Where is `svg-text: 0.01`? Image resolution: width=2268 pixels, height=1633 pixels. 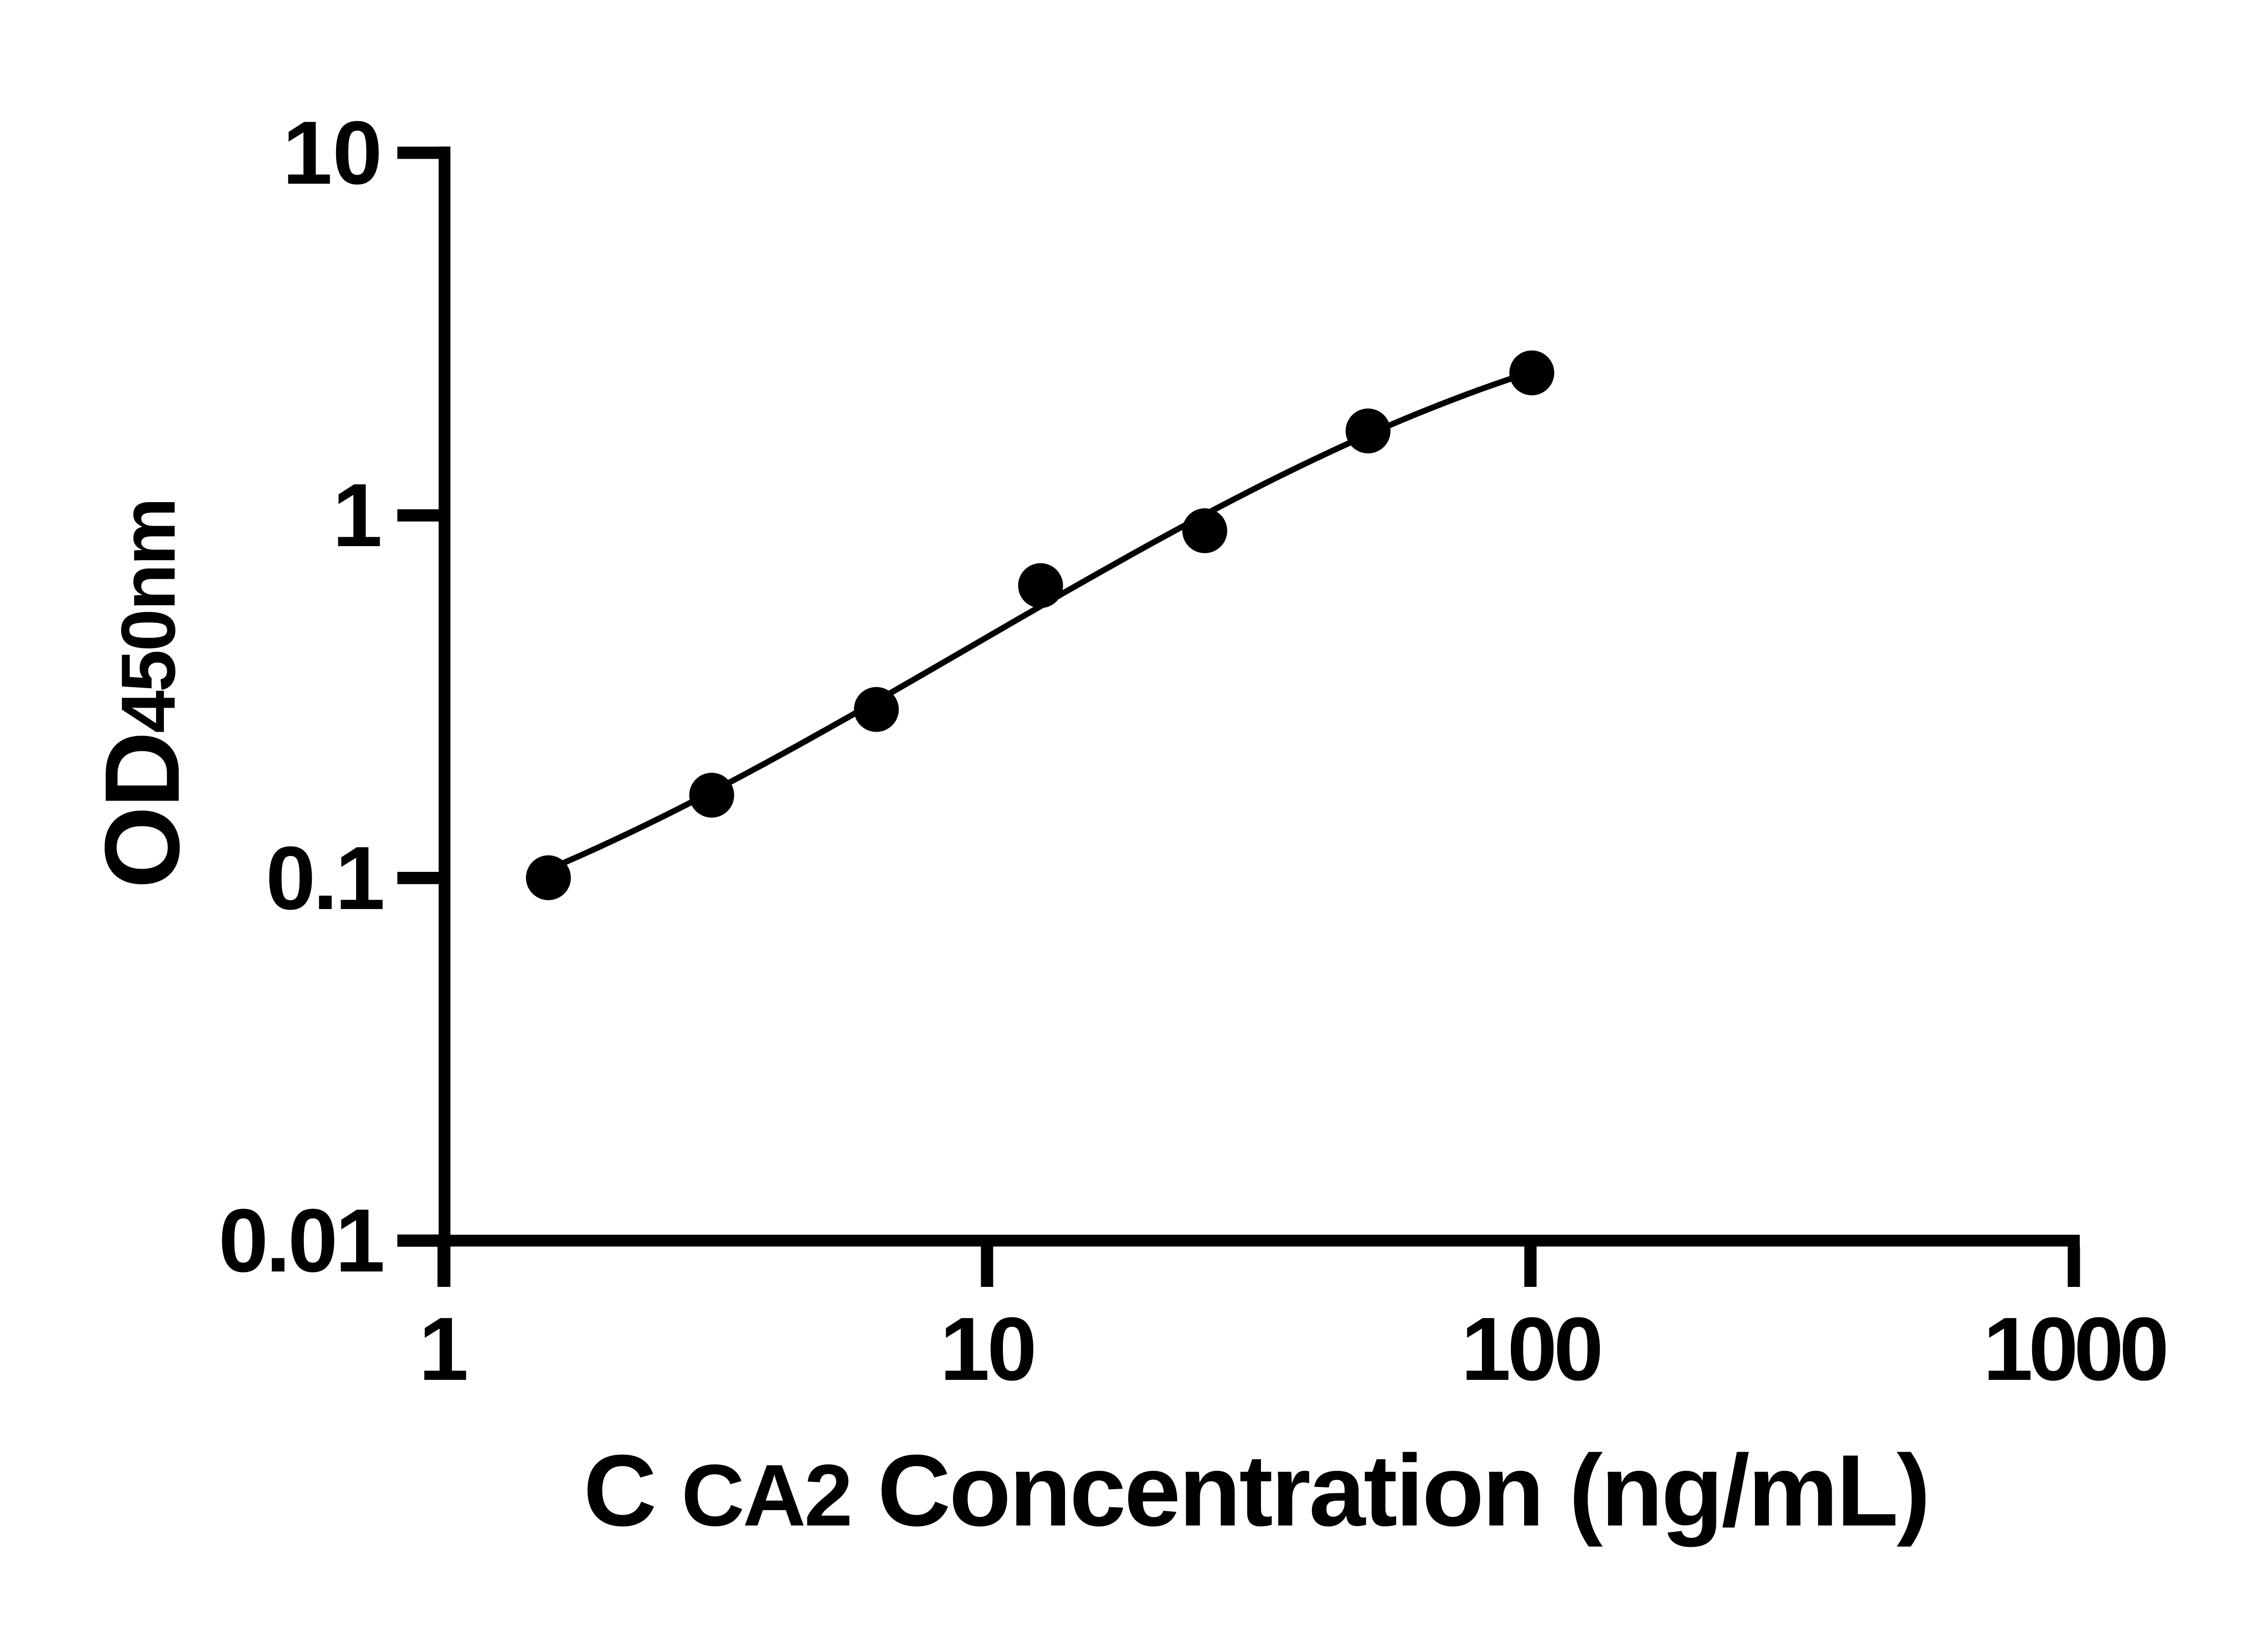
svg-text: 0.01 is located at coordinates (301, 1240).